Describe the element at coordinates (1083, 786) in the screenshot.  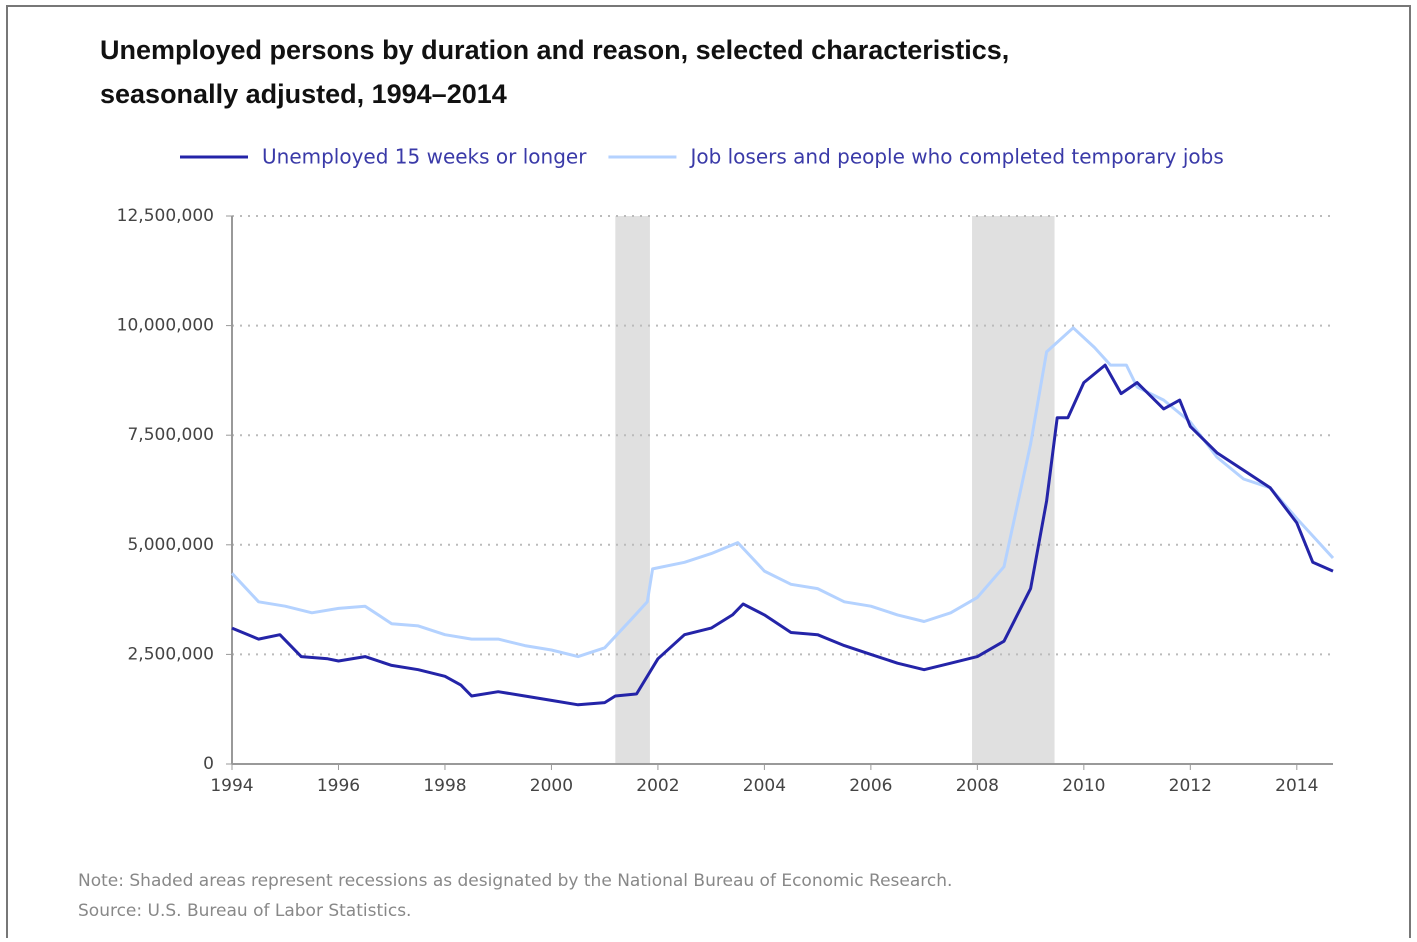
I see `x-tick-label: 2010` at that location.